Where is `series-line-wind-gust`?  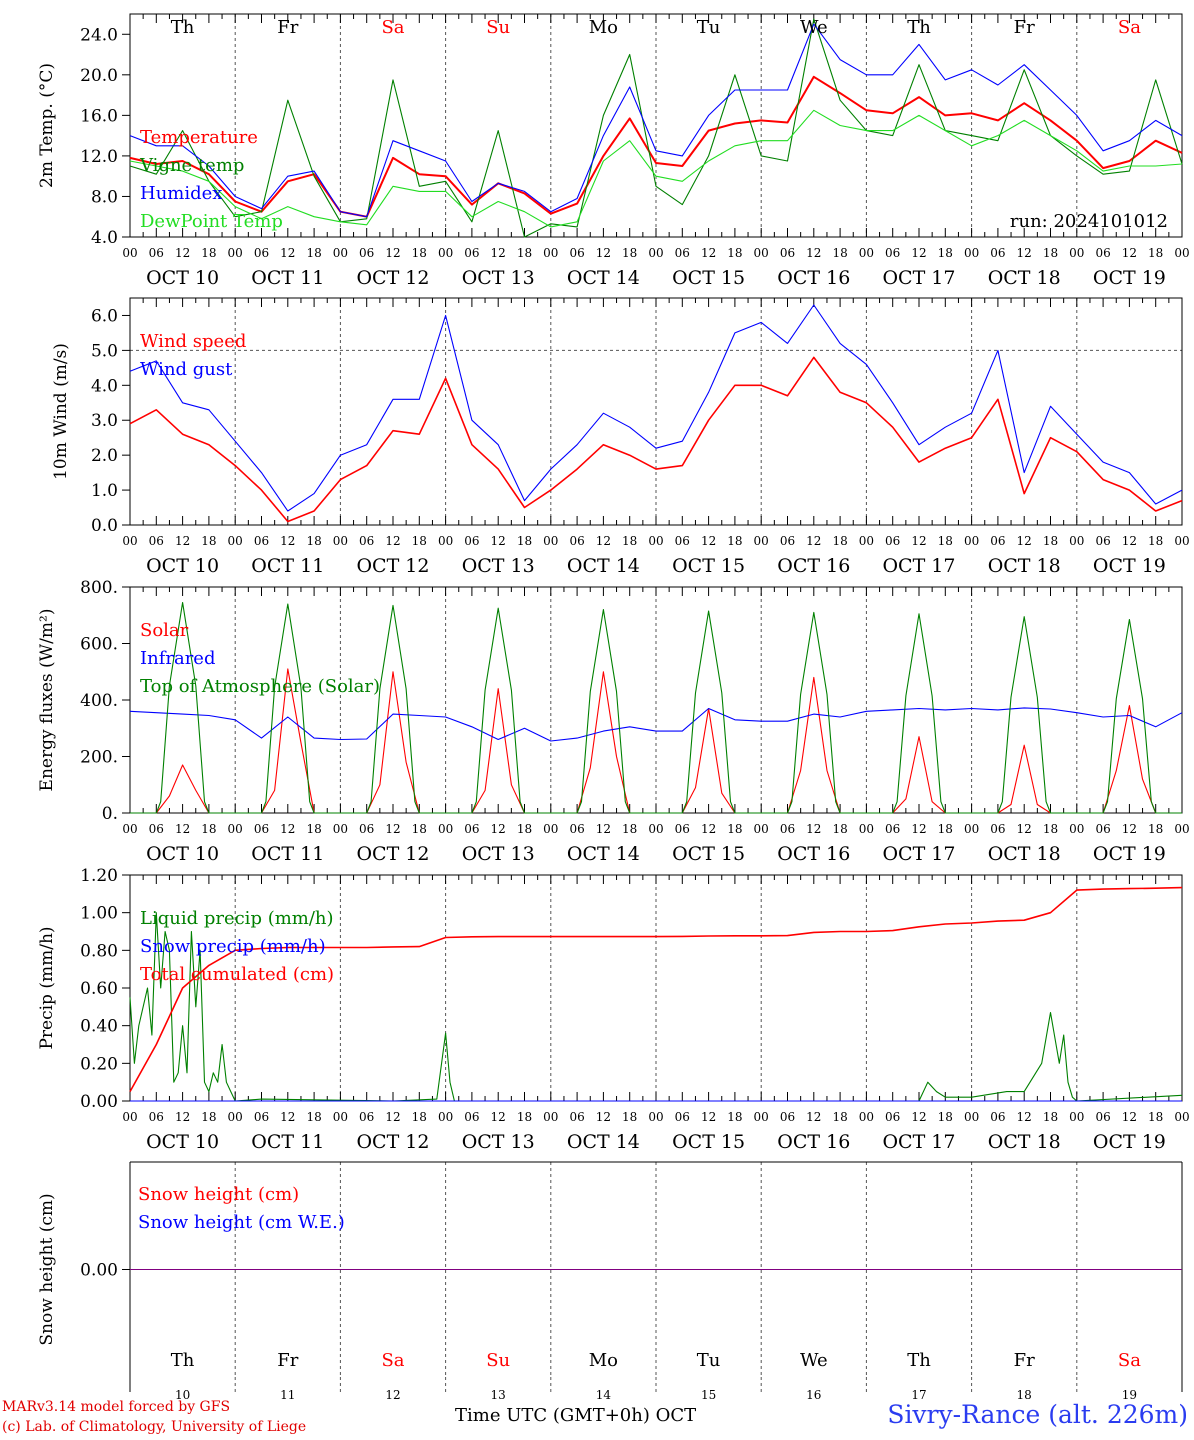
series-line-wind-gust is located at coordinates (656, 408).